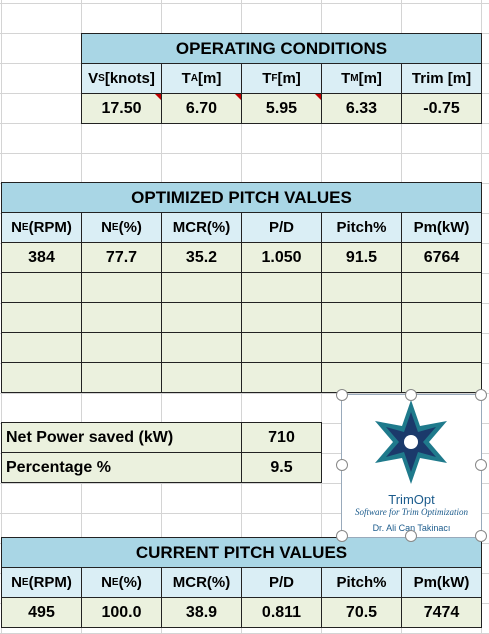 Image resolution: width=489 pixels, height=634 pixels. I want to click on value-cell: 0.811, so click(281, 612).